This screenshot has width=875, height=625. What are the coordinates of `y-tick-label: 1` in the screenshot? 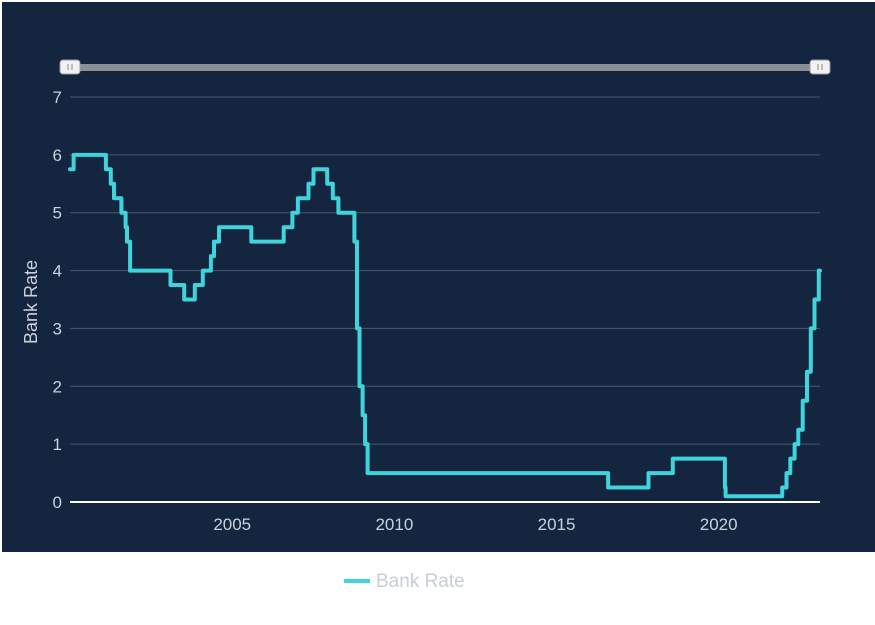 It's located at (57, 444).